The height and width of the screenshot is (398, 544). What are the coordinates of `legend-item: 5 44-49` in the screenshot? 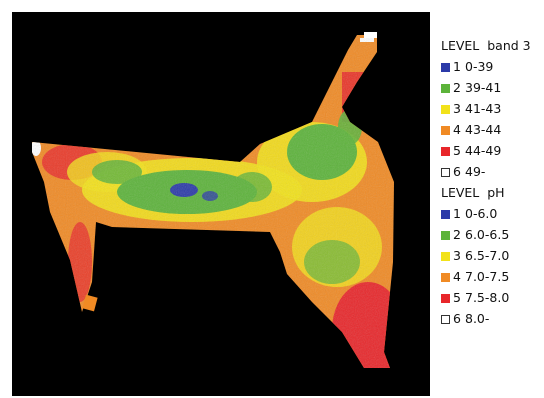 It's located at (491, 151).